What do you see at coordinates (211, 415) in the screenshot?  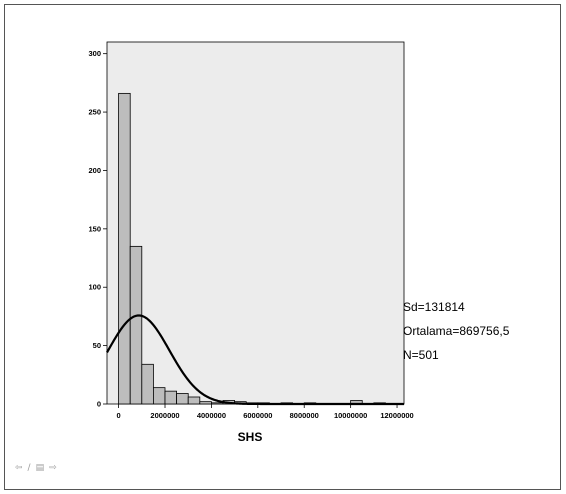 I see `x-tick-label: 4000000` at bounding box center [211, 415].